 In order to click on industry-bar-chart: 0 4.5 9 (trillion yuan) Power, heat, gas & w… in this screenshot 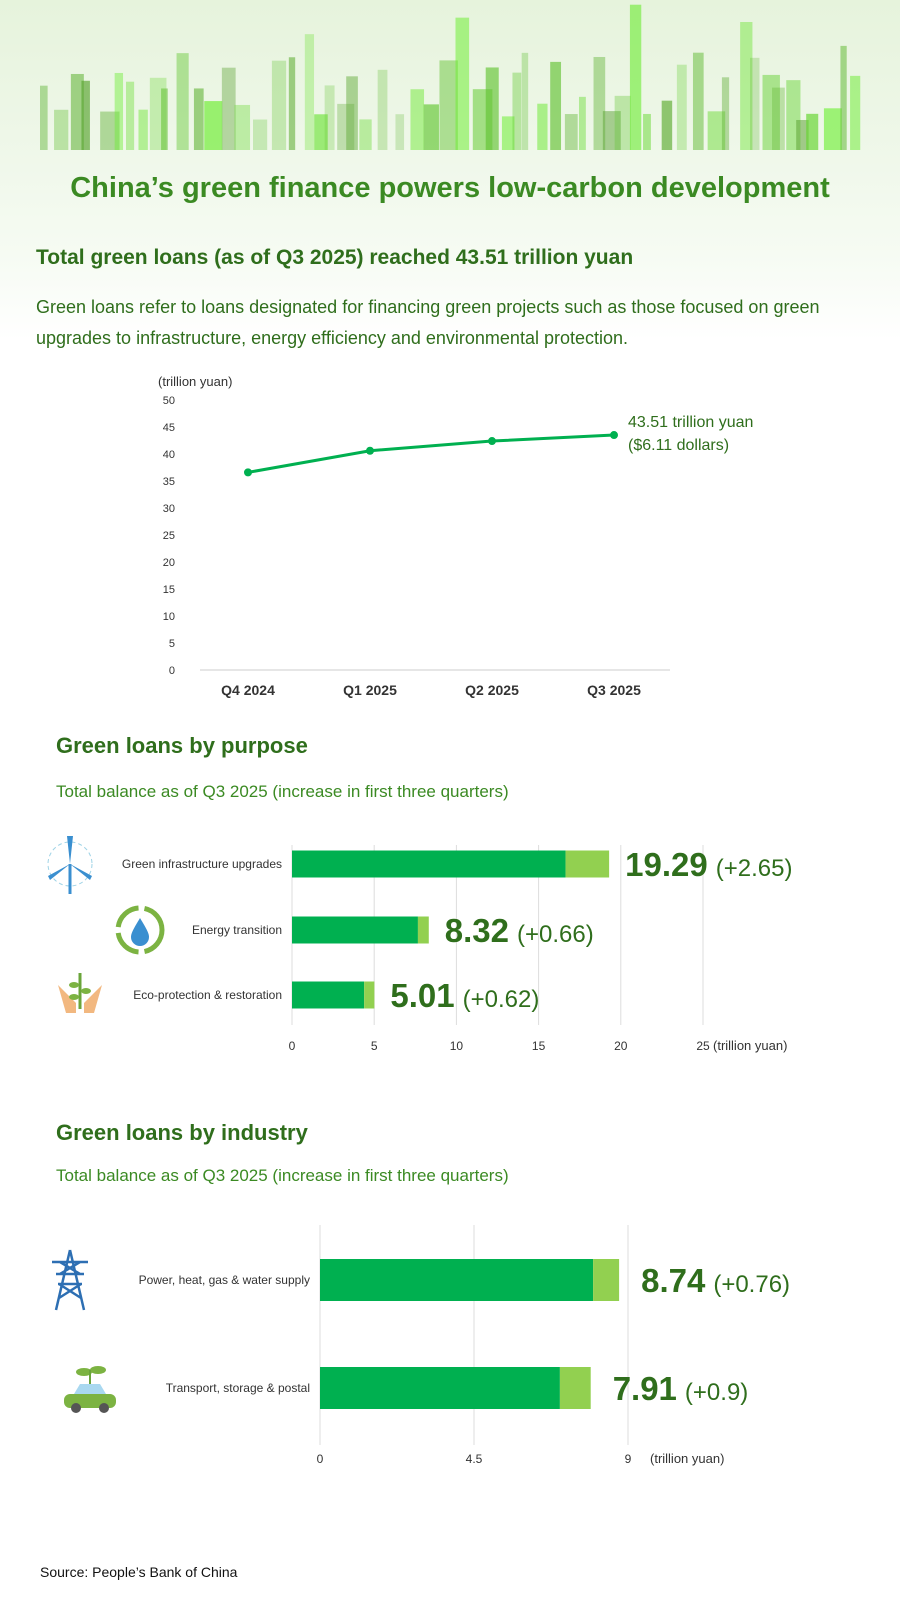, I will do `click(421, 1345)`.